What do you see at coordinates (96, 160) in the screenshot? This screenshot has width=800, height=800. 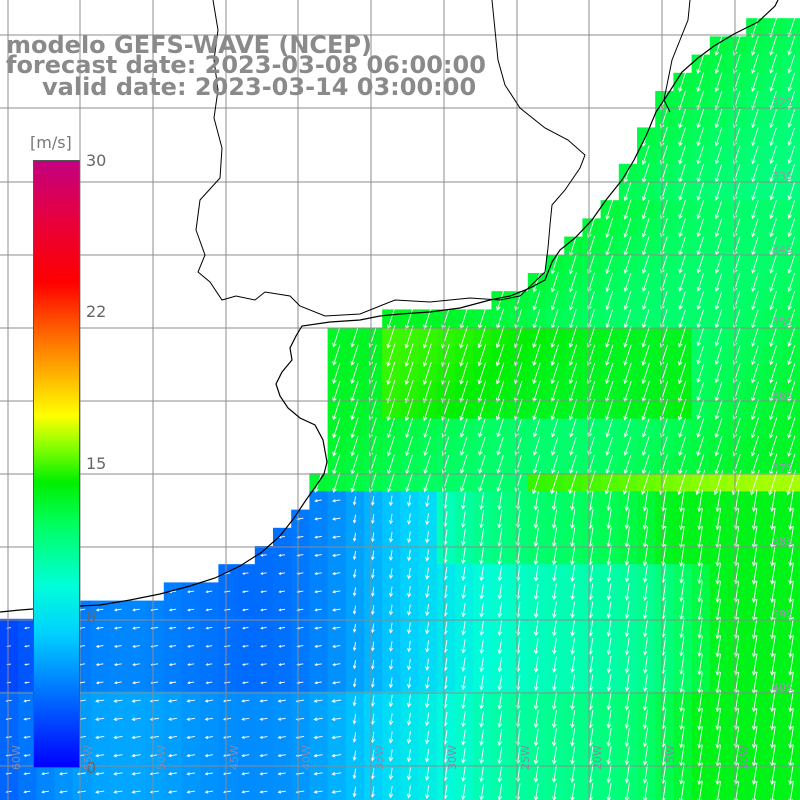 I see `colorbar-tick-30: 30` at bounding box center [96, 160].